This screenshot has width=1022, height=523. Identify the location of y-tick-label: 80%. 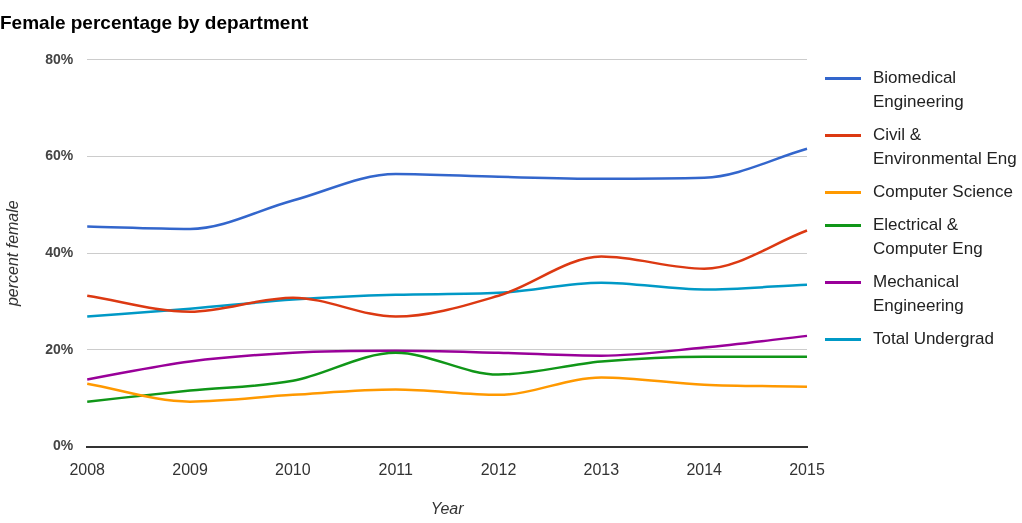
(59, 58).